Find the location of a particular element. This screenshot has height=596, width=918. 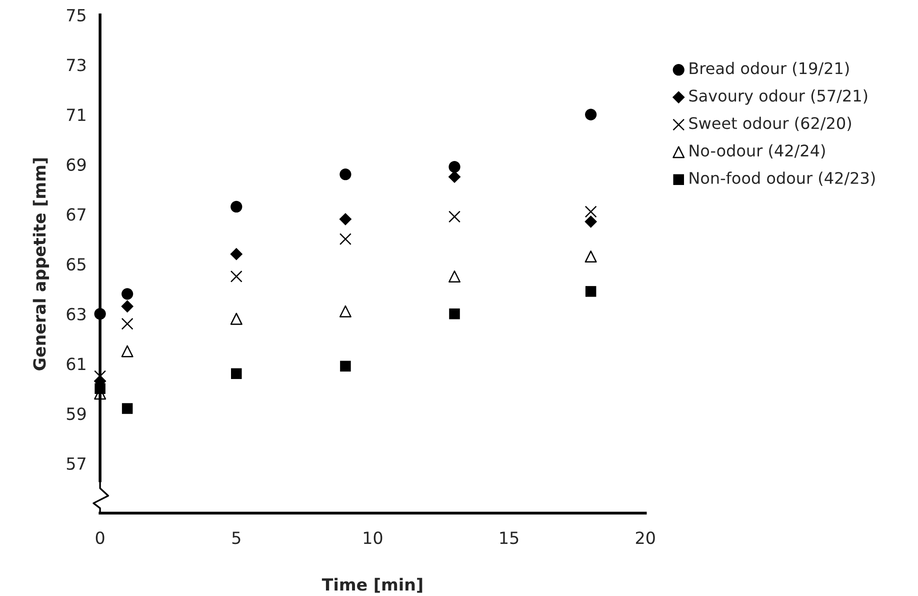

y-tick-label: 65 is located at coordinates (76, 264).